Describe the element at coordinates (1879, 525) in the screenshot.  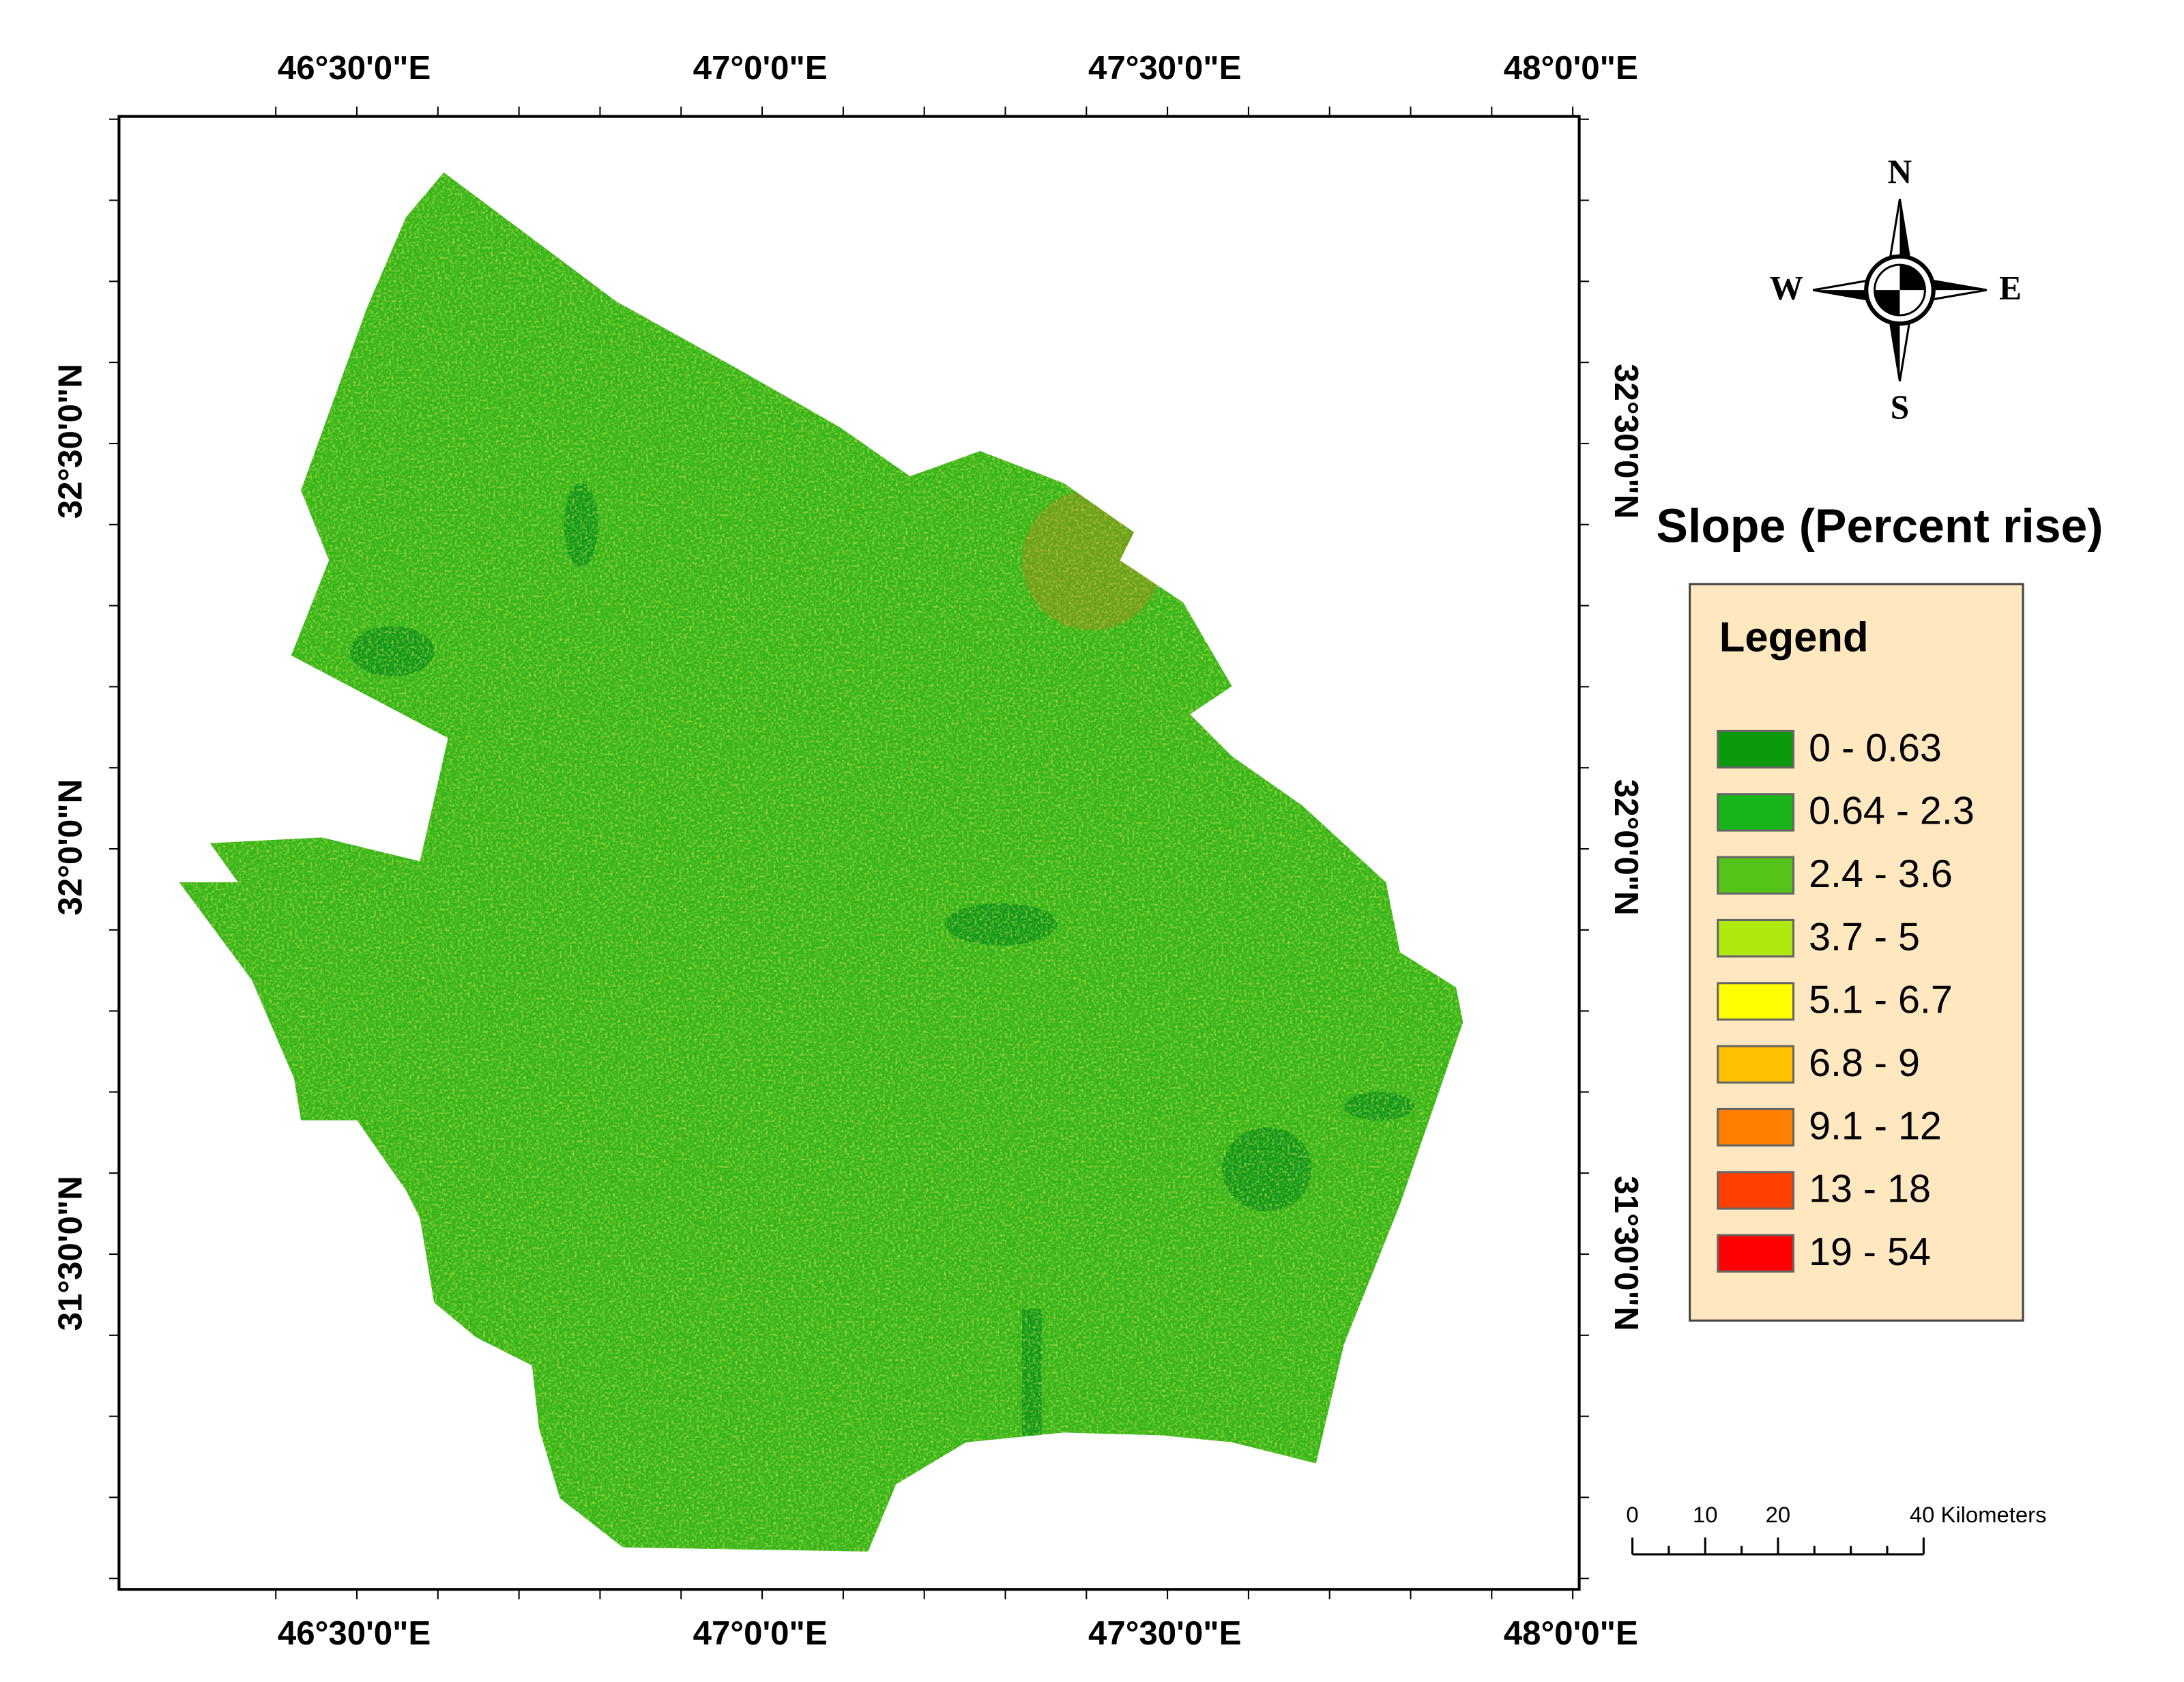
I see `map-title: Slope (Percent rise)` at that location.